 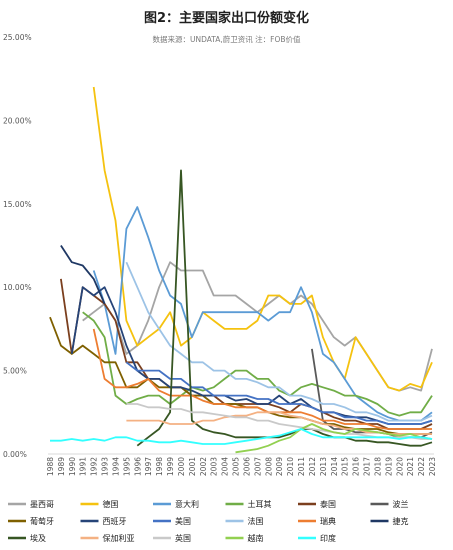 What do you see at coordinates (236, 466) in the screenshot?
I see `x-tick-label: 2005` at bounding box center [236, 466].